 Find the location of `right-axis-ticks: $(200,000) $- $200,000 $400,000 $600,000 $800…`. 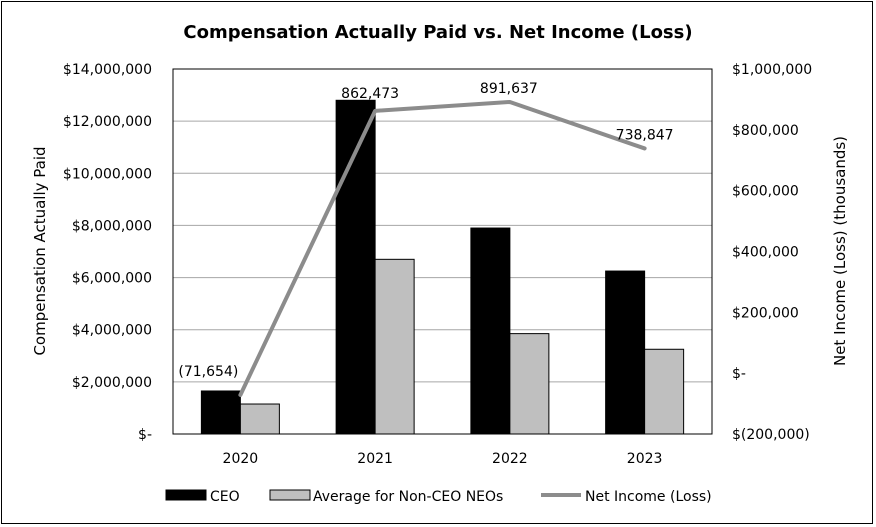

right-axis-ticks: $(200,000) $- $200,000 $400,000 $600,000 $800… is located at coordinates (772, 252).